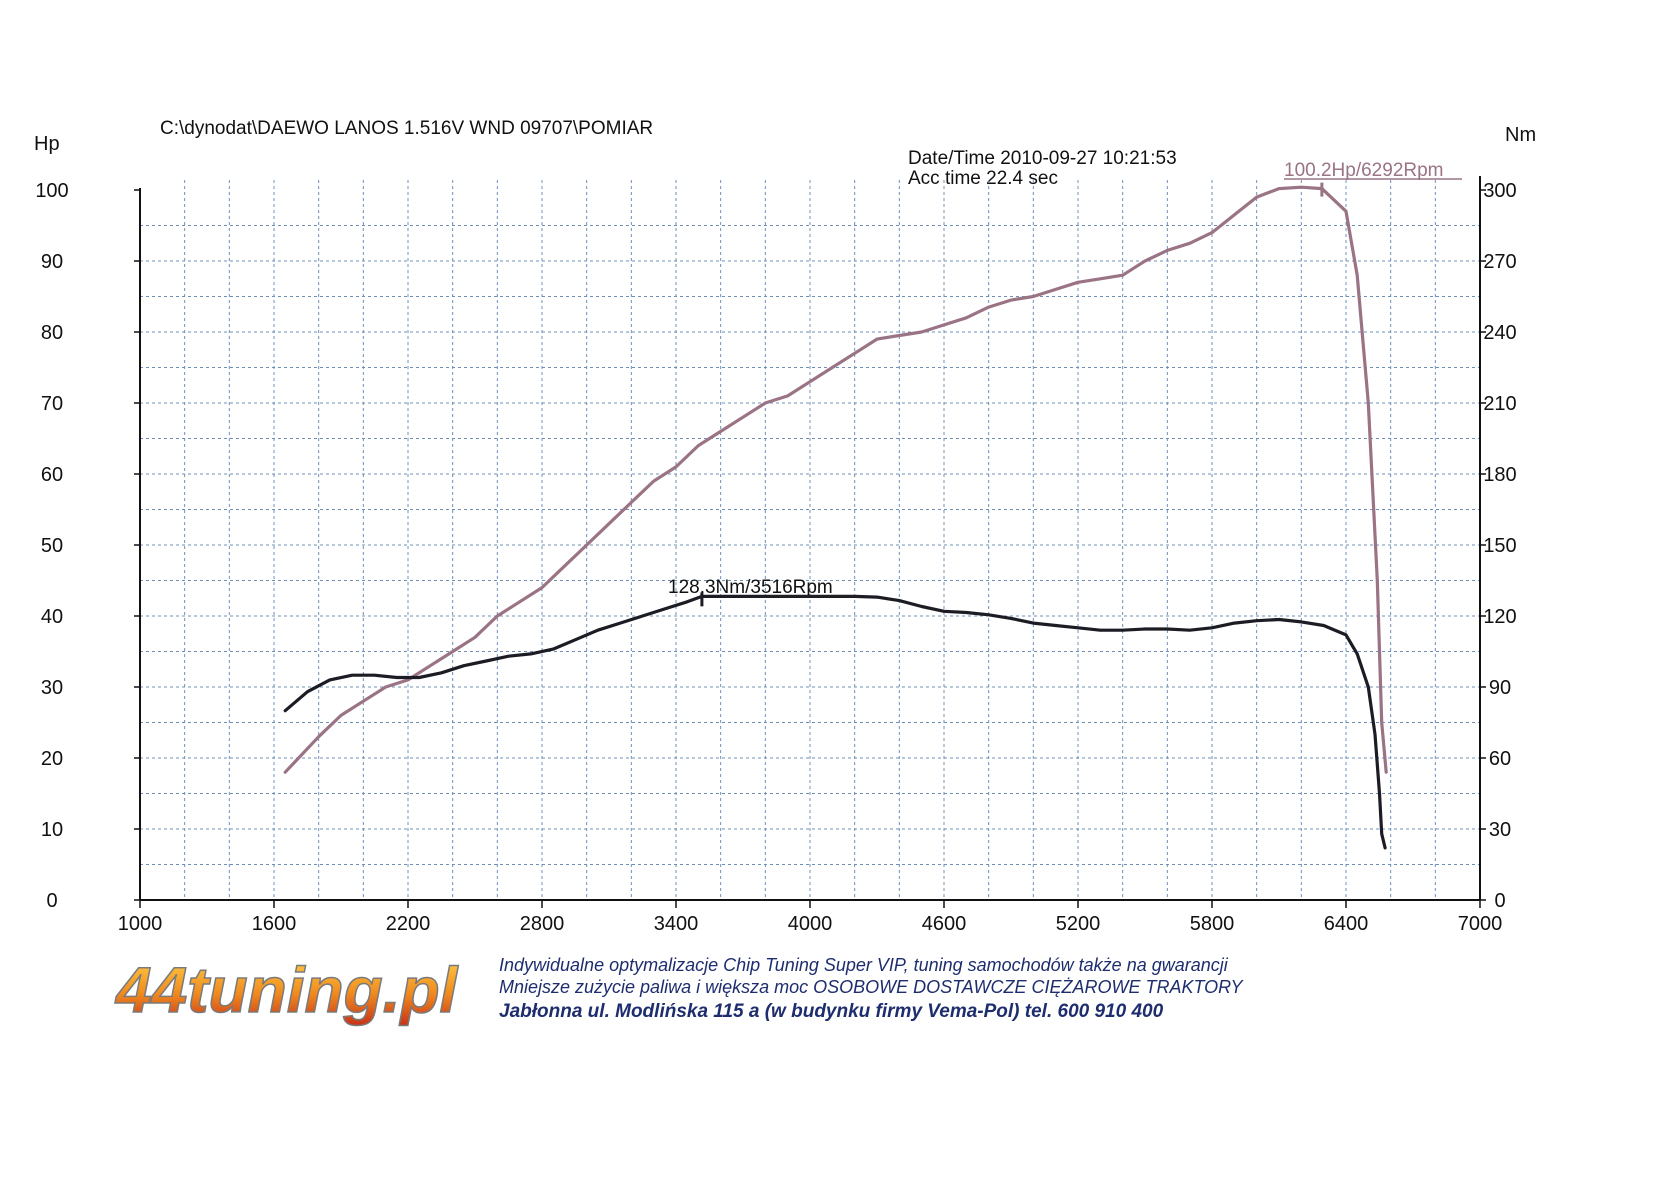 This screenshot has width=1680, height=1184. Describe the element at coordinates (1499, 475) in the screenshot. I see `y-right-tick-label: 180` at that location.